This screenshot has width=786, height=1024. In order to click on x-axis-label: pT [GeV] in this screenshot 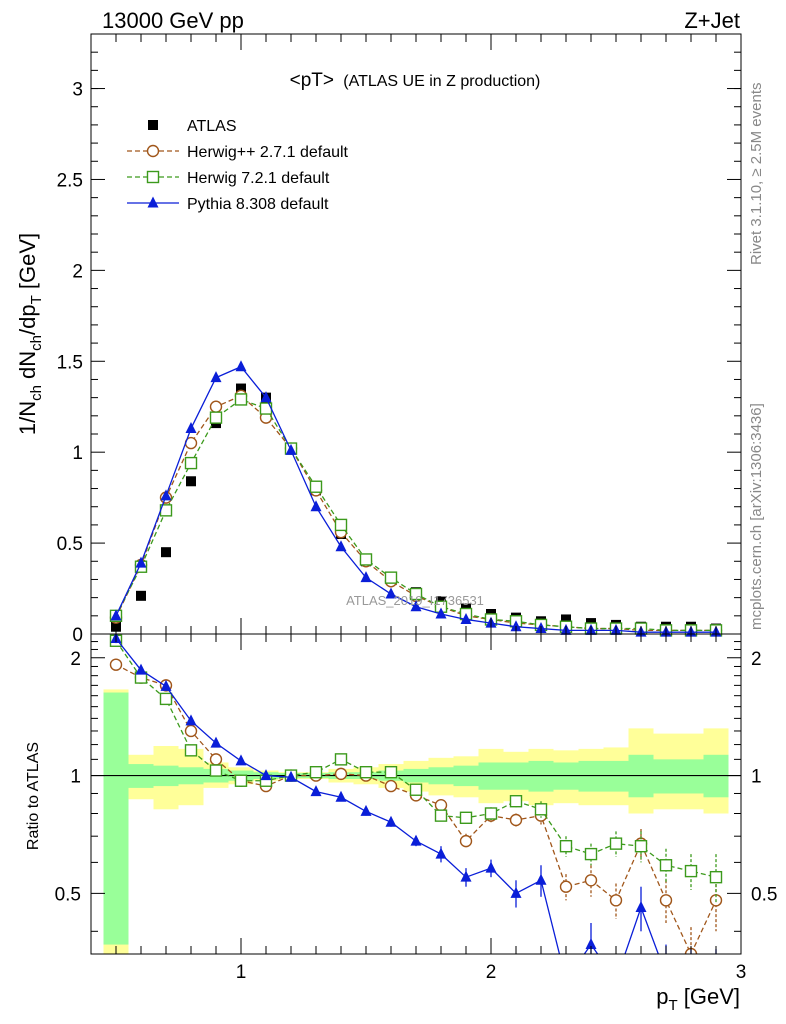, I will do `click(698, 999)`.